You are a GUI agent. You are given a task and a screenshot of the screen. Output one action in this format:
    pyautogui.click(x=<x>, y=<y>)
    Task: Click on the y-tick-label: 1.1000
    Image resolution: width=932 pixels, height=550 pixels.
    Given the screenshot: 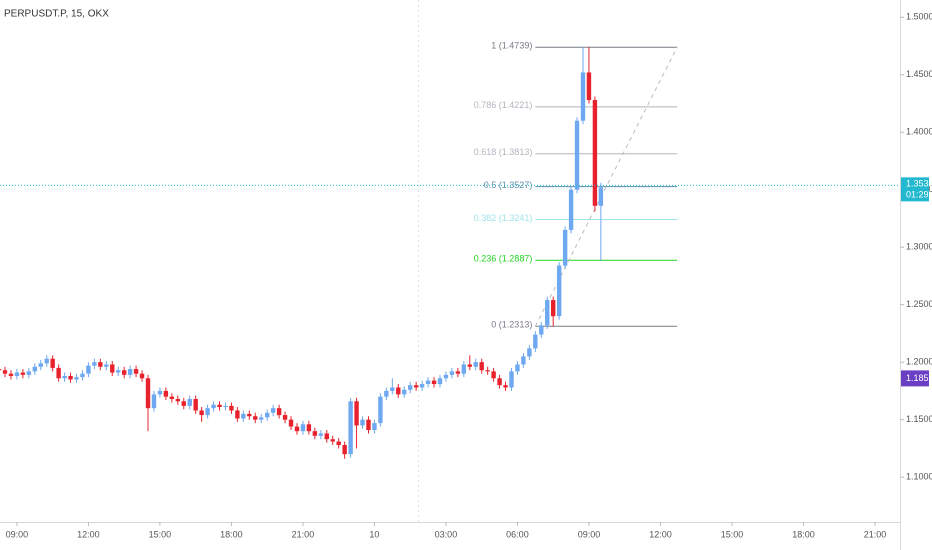 What is the action you would take?
    pyautogui.click(x=919, y=477)
    